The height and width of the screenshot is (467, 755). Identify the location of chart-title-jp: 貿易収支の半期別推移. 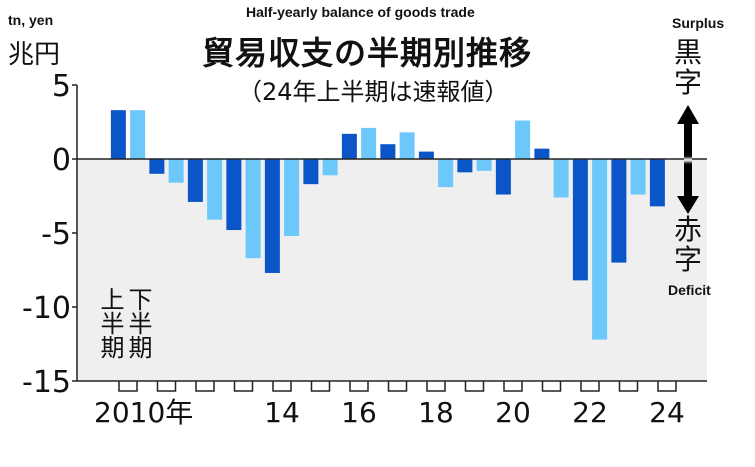
(367, 53).